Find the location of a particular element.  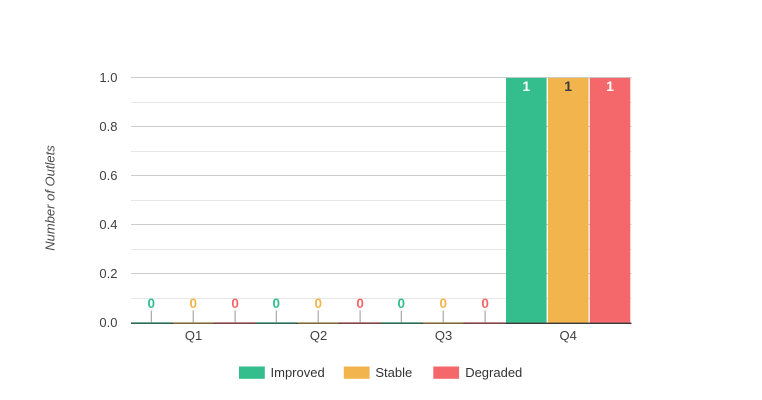

svg-text: Degraded is located at coordinates (493, 372).